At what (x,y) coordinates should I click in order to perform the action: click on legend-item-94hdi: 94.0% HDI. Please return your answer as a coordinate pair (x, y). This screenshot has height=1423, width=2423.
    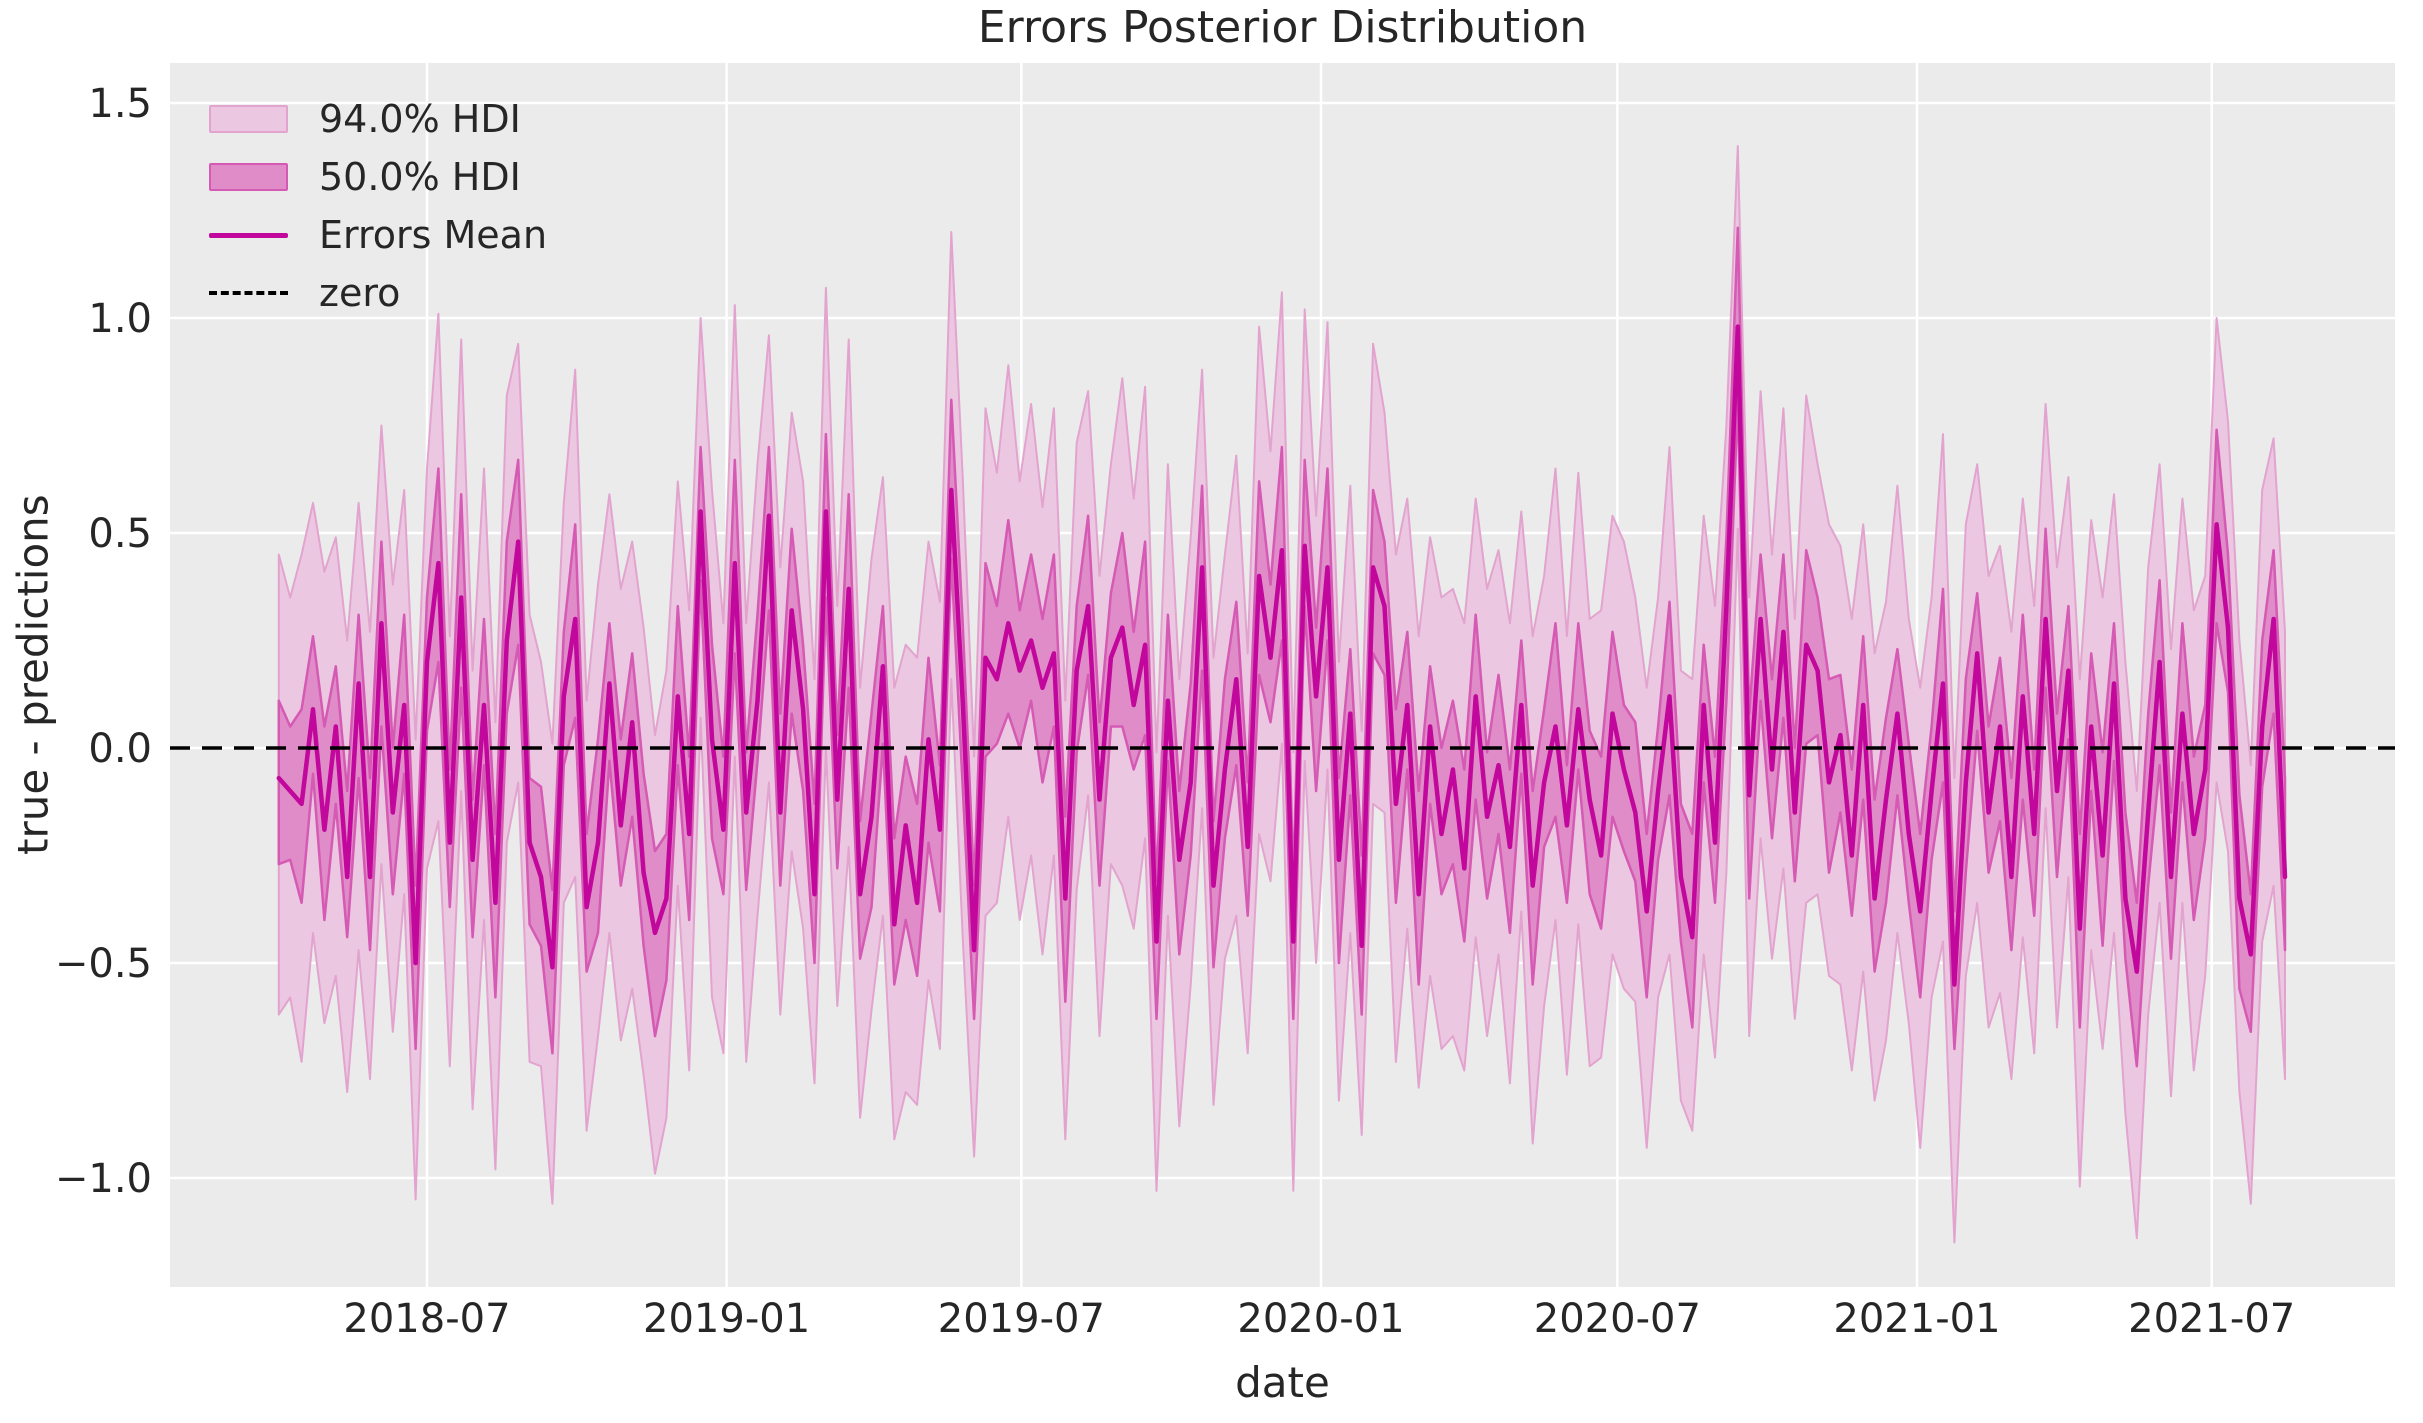
    Looking at the image, I should click on (378, 119).